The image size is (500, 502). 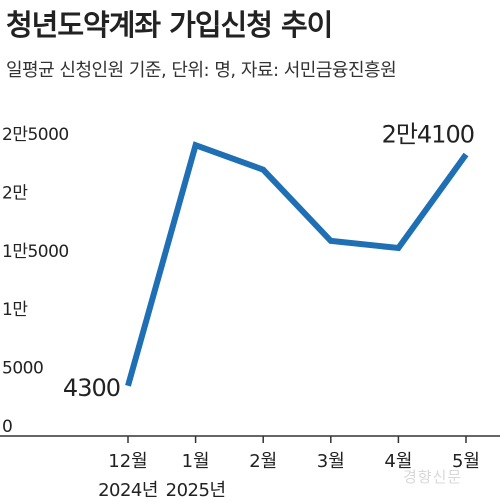 What do you see at coordinates (169, 25) in the screenshot?
I see `chart-title: 청년도약계좌 가입신청 추이` at bounding box center [169, 25].